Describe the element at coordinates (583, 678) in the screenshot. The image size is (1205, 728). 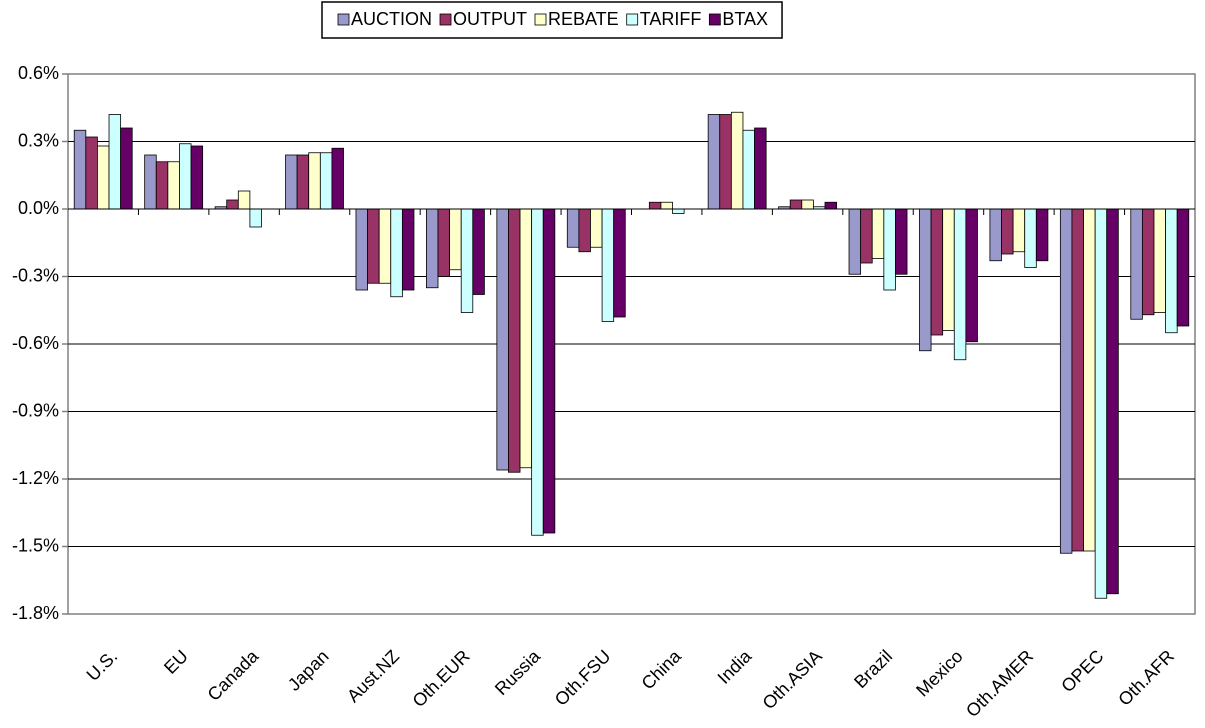
I see `x-tick-label: Oth.FSU` at that location.